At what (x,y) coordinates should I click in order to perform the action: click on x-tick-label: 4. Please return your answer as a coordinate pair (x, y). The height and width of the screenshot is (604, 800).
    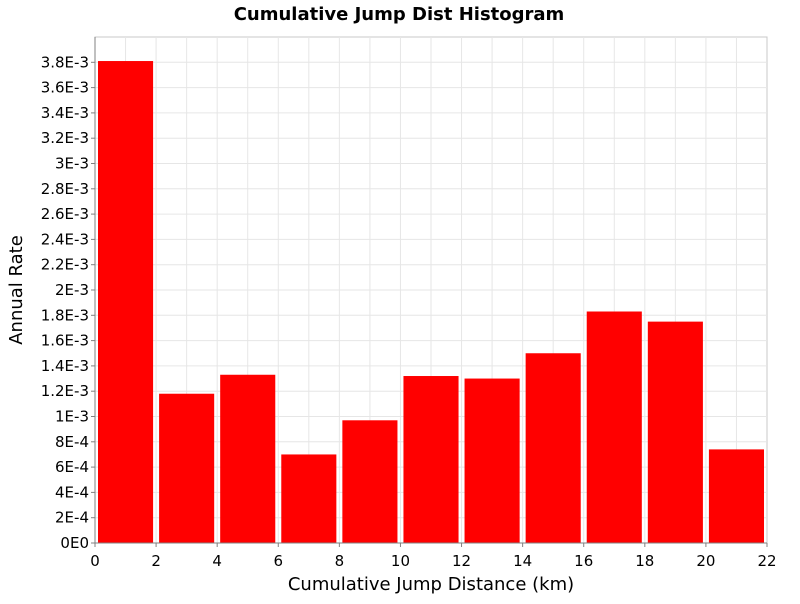
    Looking at the image, I should click on (217, 561).